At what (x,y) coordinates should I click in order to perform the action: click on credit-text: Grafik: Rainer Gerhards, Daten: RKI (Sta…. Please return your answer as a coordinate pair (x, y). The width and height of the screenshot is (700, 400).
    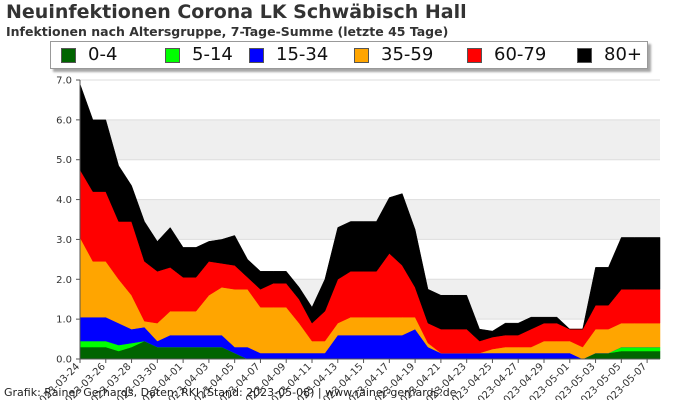
    Looking at the image, I should click on (230, 392).